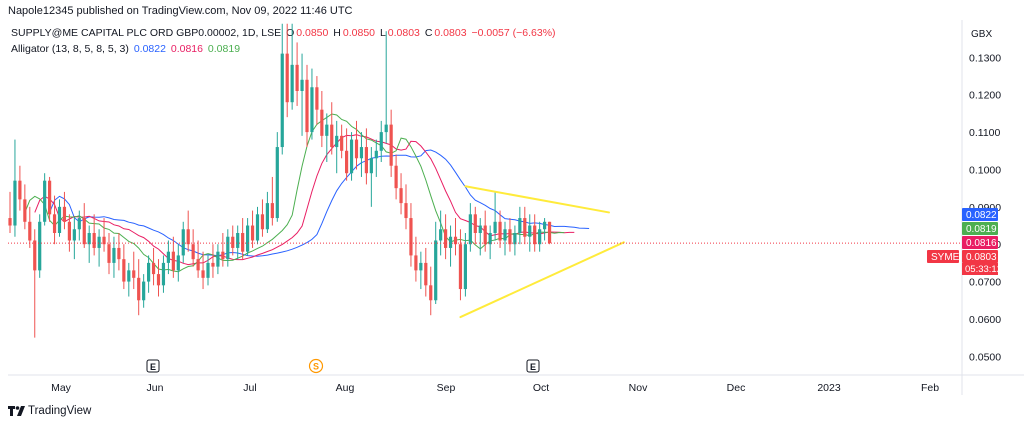 This screenshot has width=1024, height=427. I want to click on price-badge-value: 0.0803, so click(981, 257).